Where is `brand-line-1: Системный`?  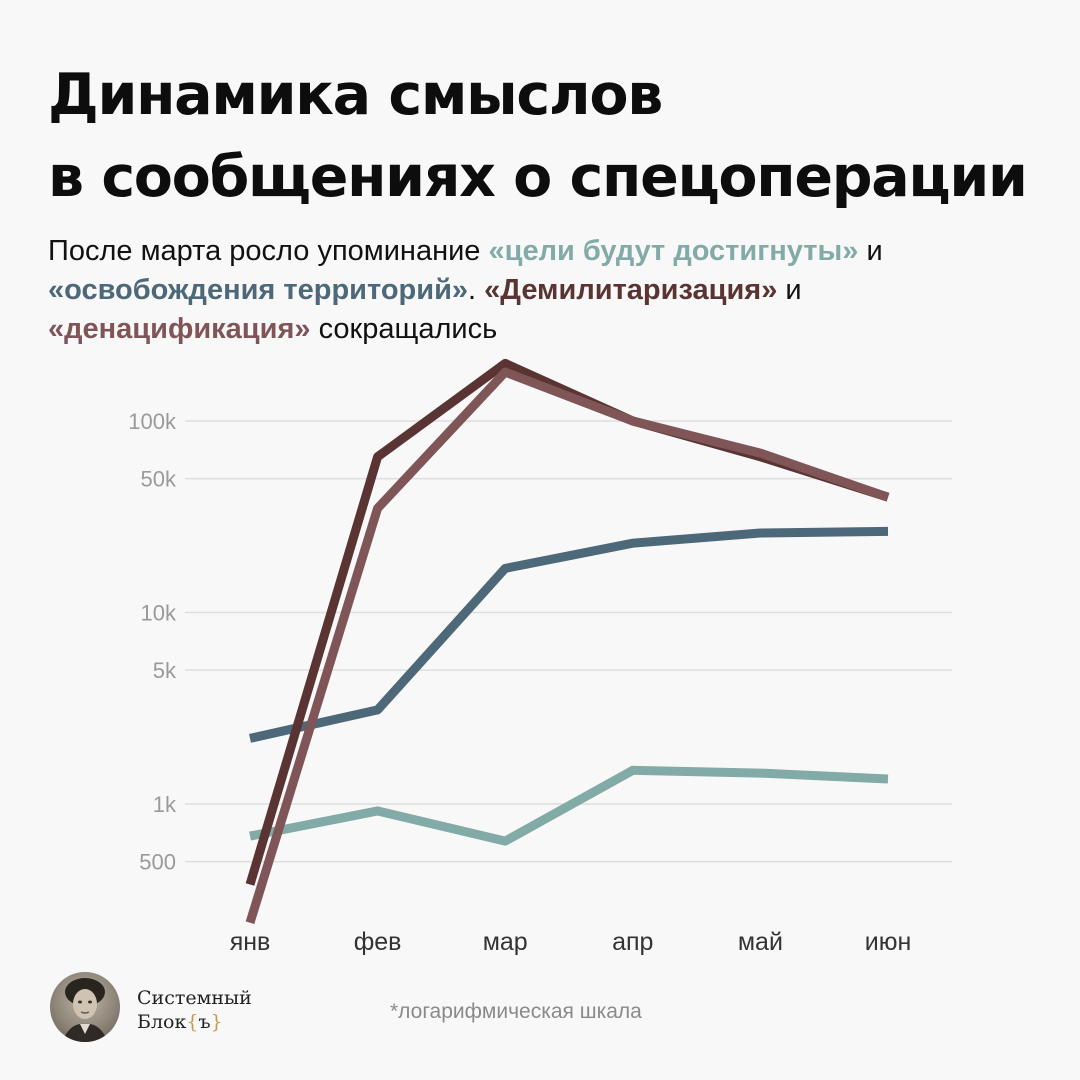
brand-line-1: Системный is located at coordinates (194, 998).